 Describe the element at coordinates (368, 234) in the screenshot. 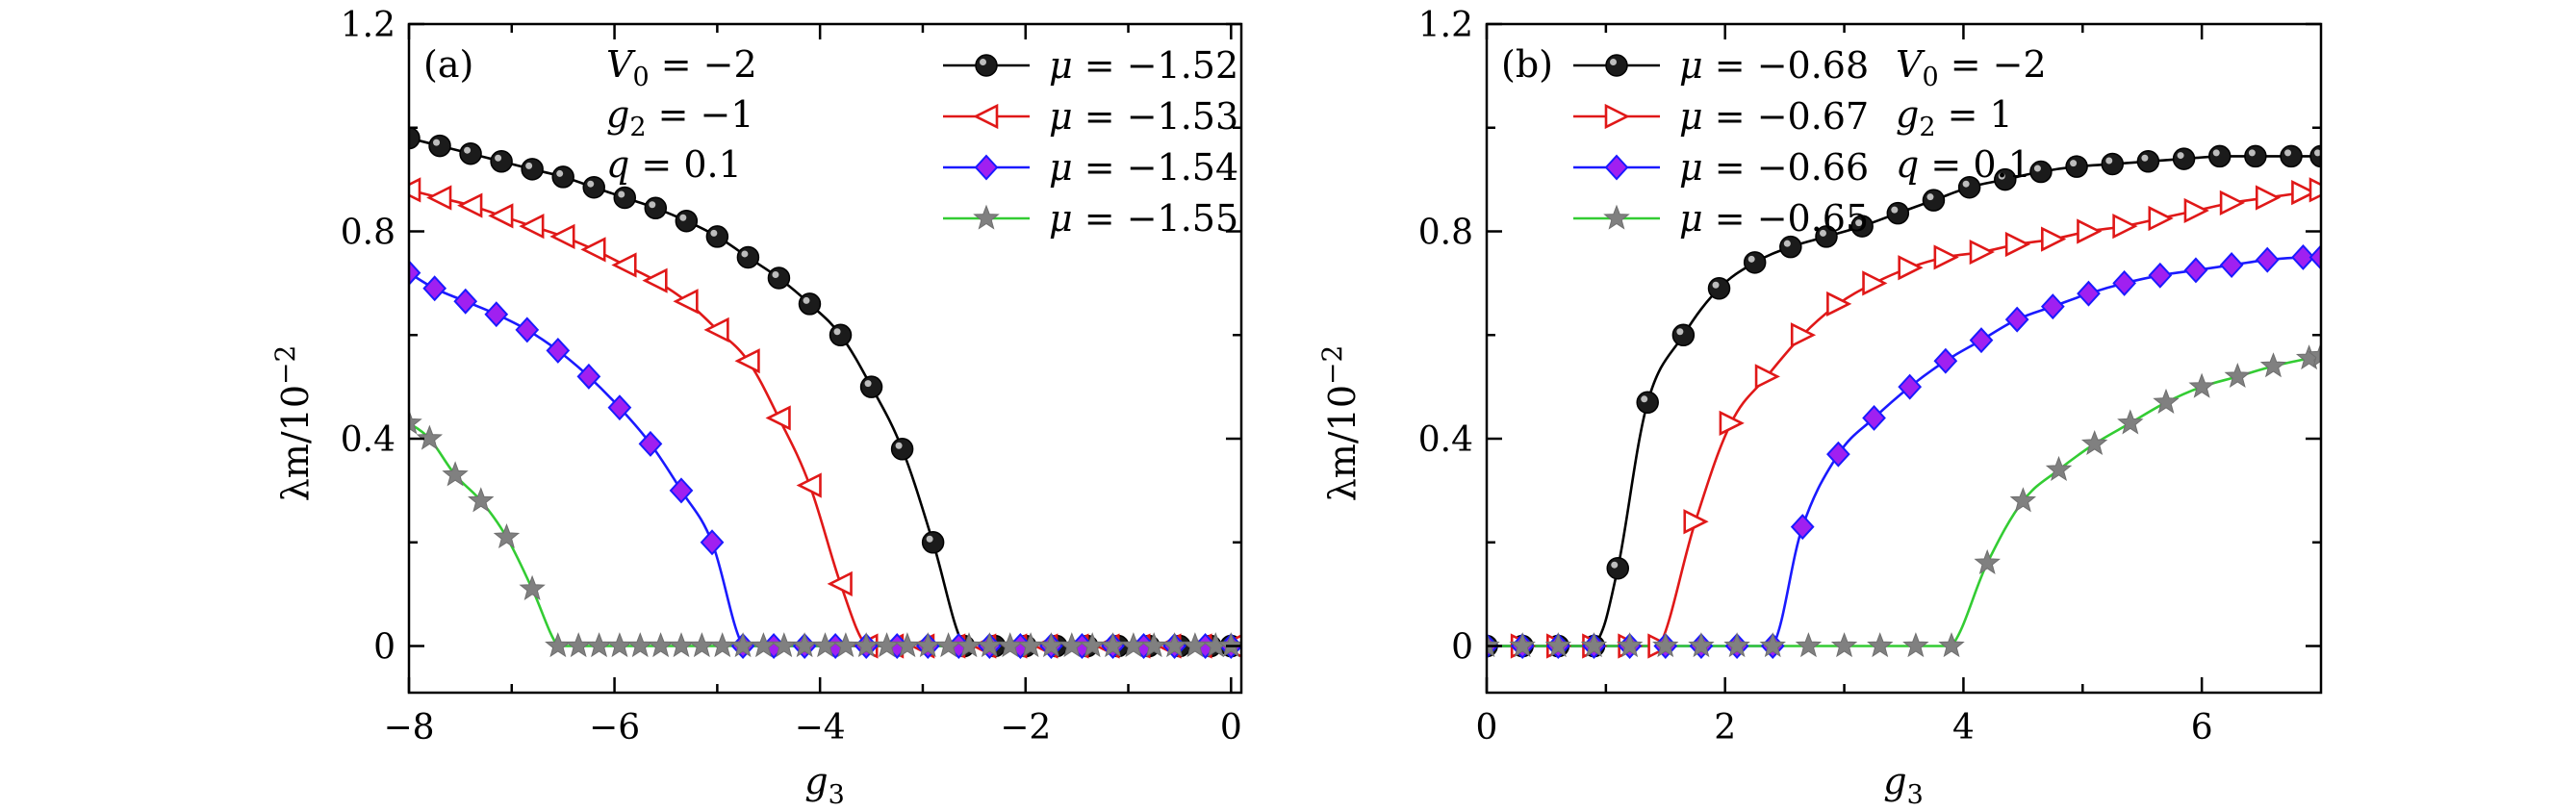

I see `y-tick-label: 0.8` at that location.